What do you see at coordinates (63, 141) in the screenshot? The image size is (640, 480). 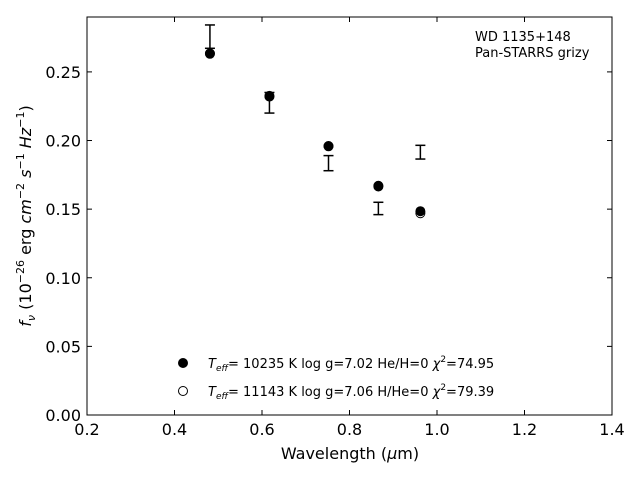 I see `y-tick-label: 0.20` at bounding box center [63, 141].